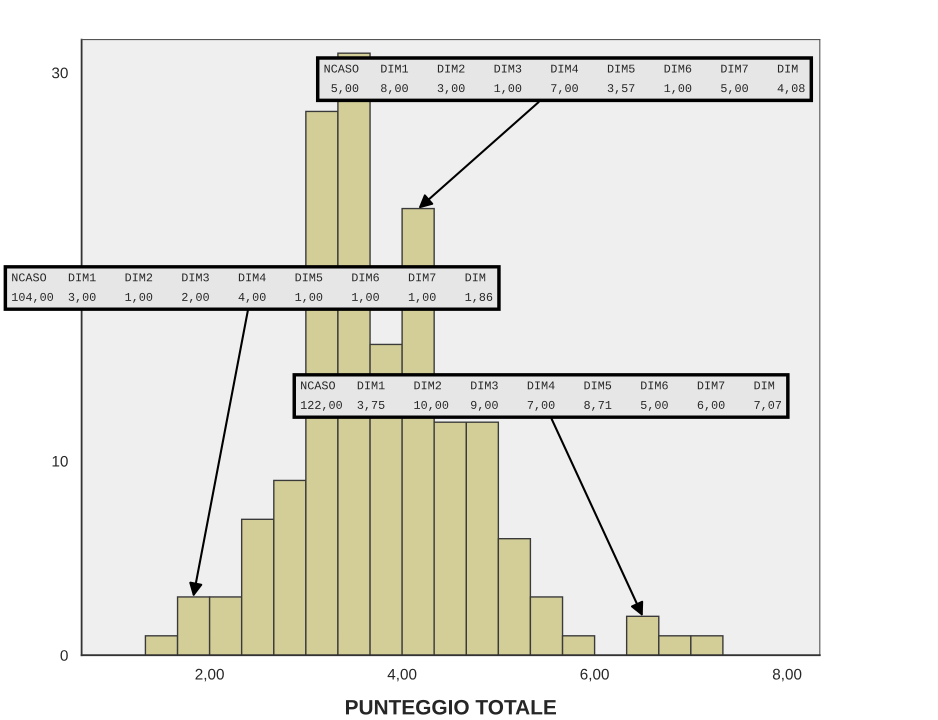 The height and width of the screenshot is (720, 938). I want to click on y-tick-label: 10, so click(60, 461).